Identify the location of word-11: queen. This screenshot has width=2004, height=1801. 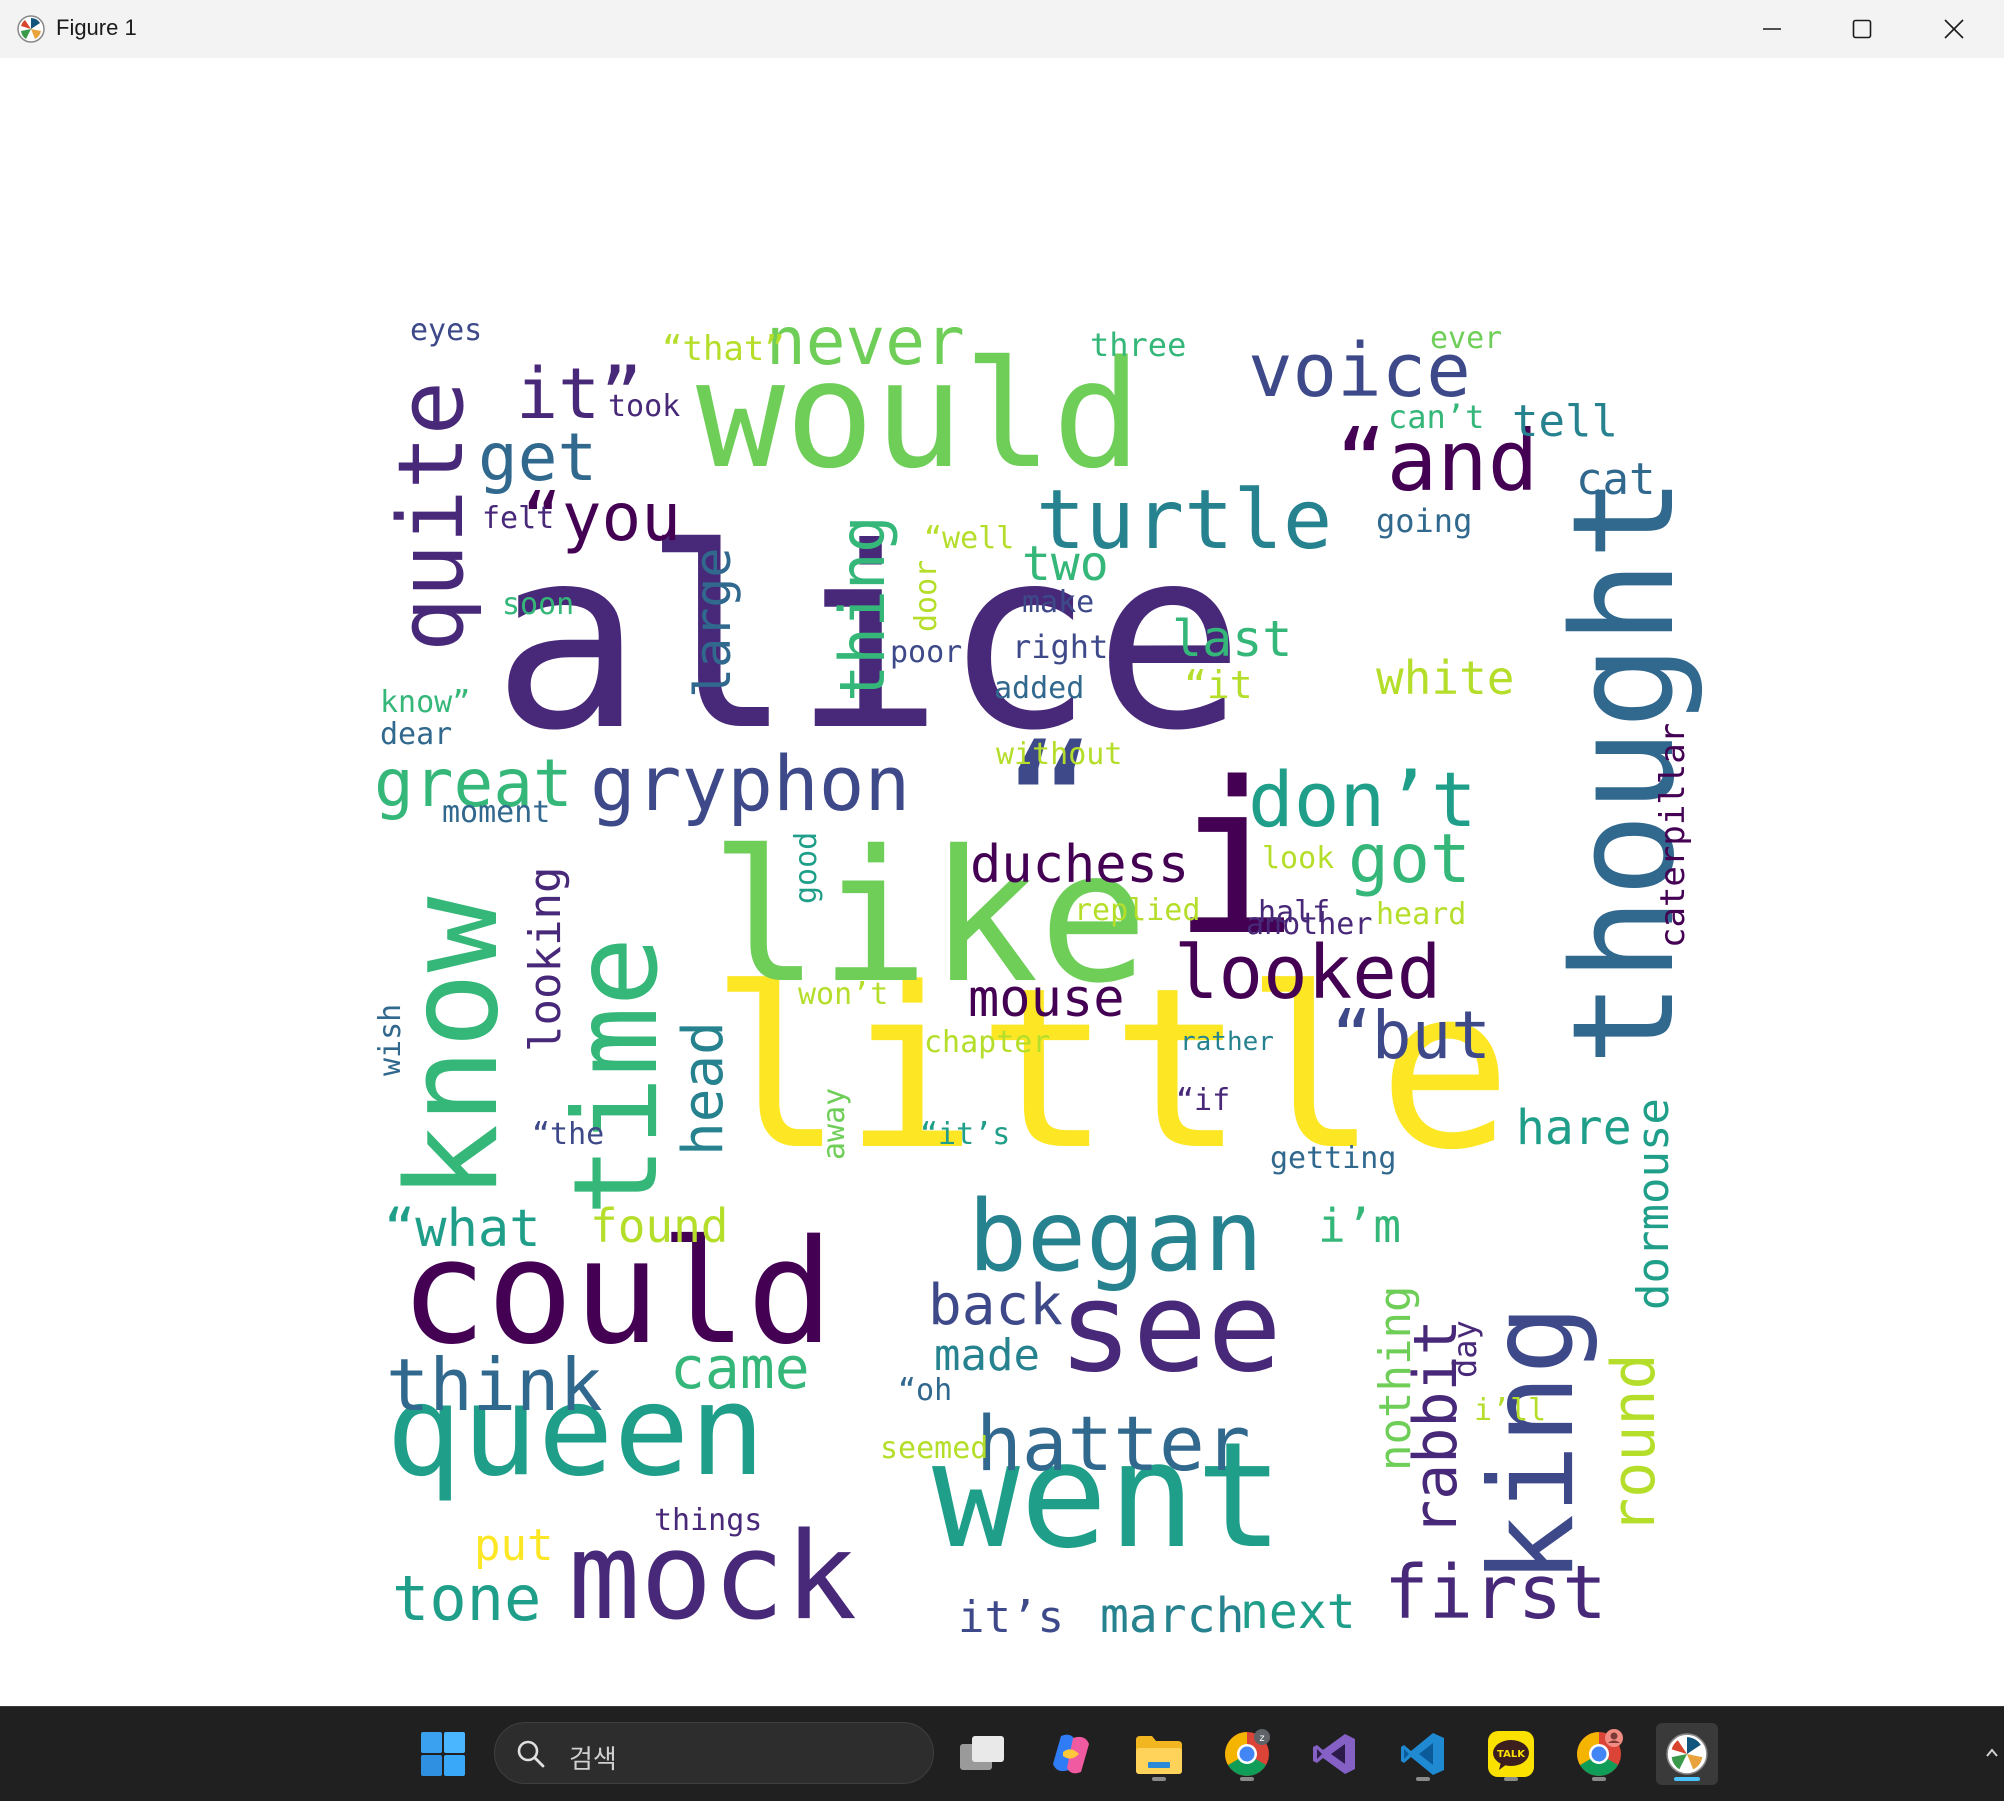
(575, 1430).